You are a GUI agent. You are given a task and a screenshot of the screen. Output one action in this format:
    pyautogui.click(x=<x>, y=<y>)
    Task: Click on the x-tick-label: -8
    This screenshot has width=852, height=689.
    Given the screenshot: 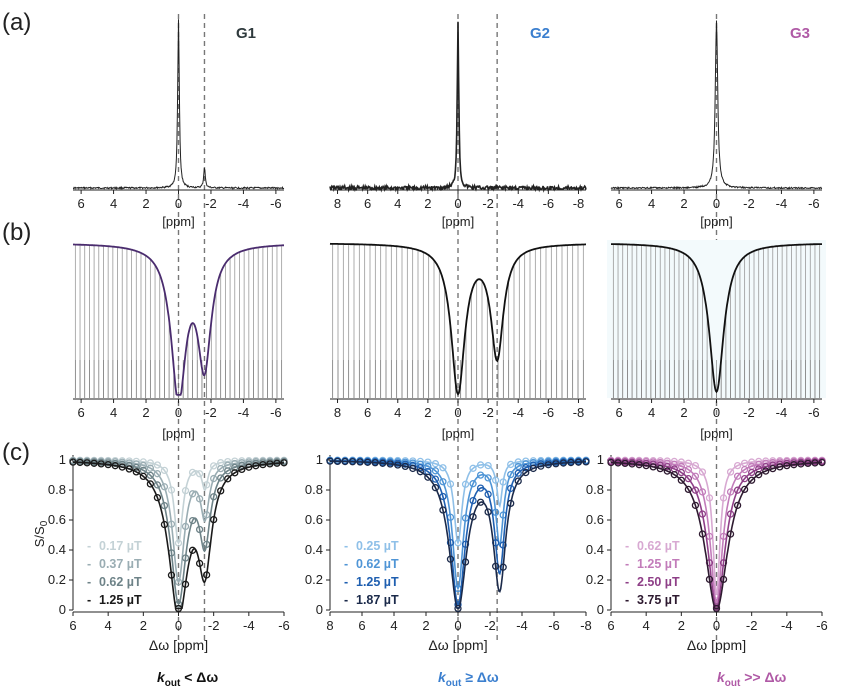 What is the action you would take?
    pyautogui.click(x=586, y=625)
    